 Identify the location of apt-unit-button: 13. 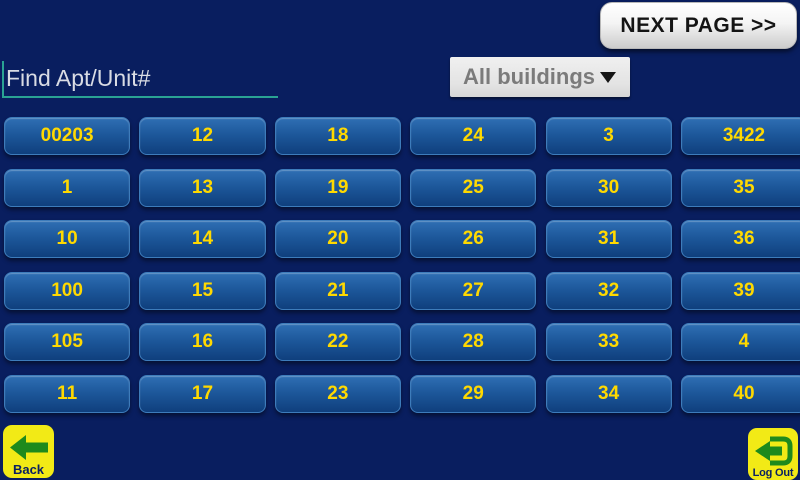
(202, 187).